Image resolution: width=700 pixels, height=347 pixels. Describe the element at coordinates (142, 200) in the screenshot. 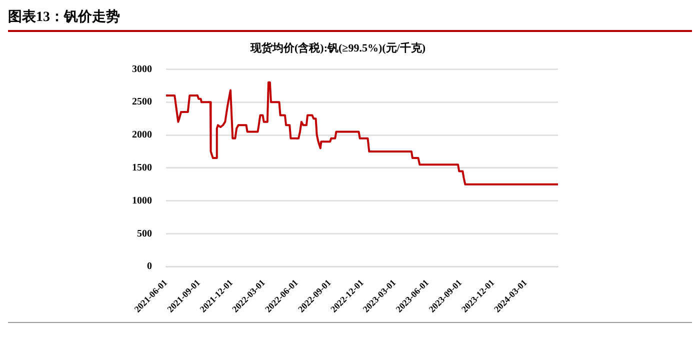

I see `y-tick-label: 1000` at that location.